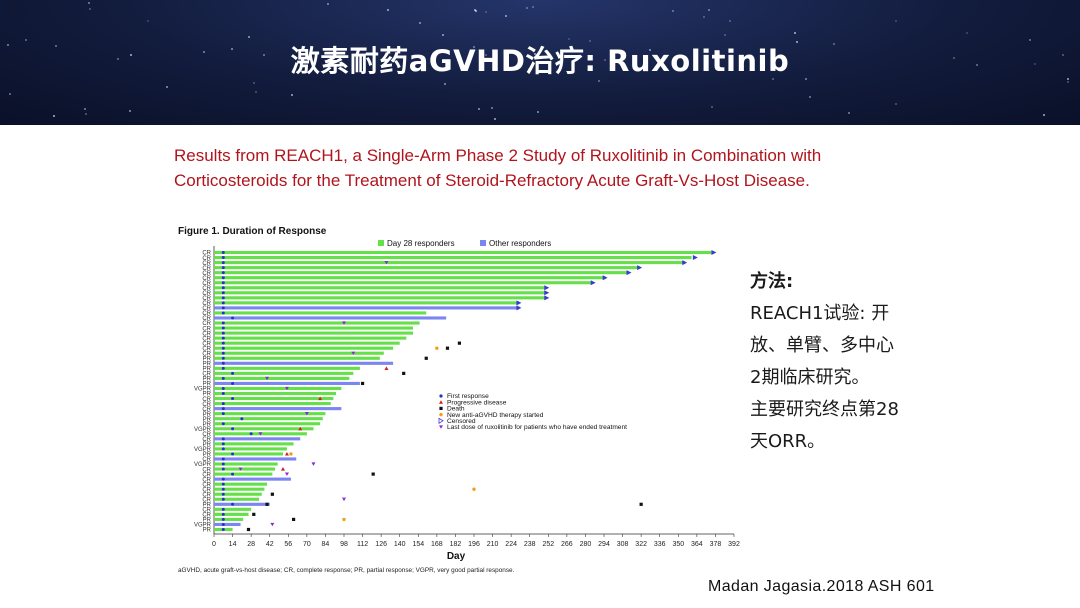 This screenshot has height=608, width=1080. Describe the element at coordinates (214, 544) in the screenshot. I see `x-tick-label: 0` at that location.